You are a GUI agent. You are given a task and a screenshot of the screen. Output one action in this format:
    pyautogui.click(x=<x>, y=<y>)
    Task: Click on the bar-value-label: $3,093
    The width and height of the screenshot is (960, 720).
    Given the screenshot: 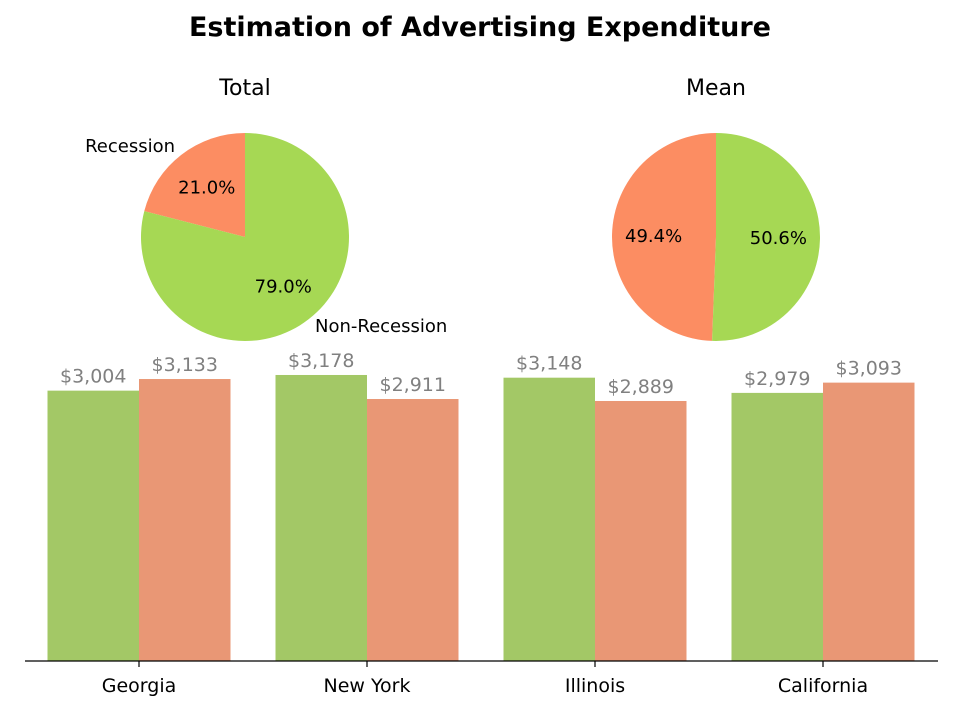 What is the action you would take?
    pyautogui.click(x=869, y=369)
    